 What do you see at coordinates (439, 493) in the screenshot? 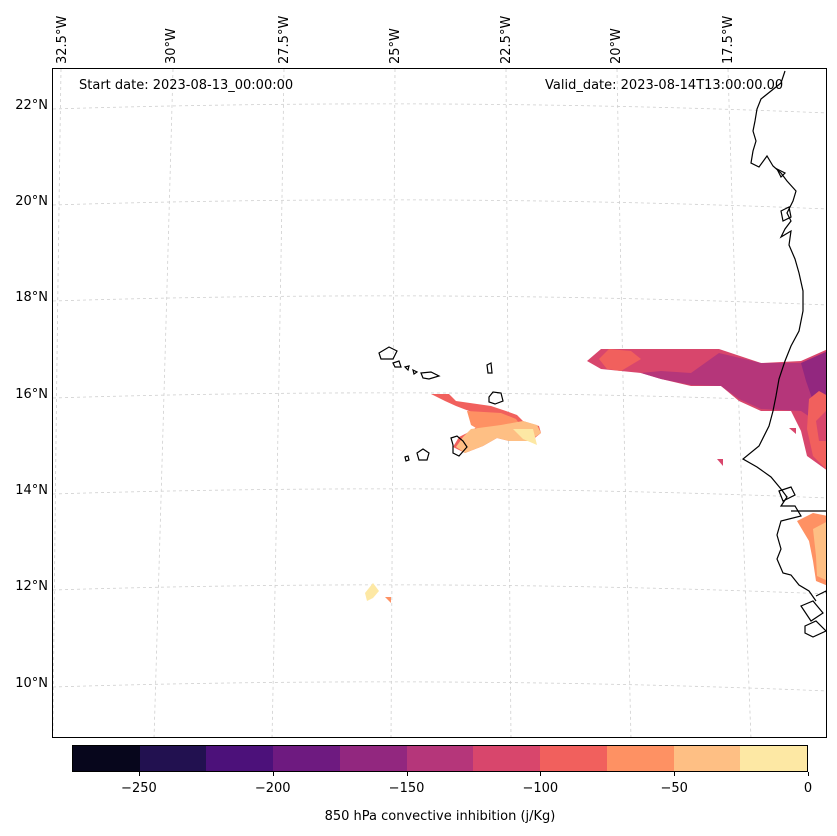
I see `parallel-14n` at bounding box center [439, 493].